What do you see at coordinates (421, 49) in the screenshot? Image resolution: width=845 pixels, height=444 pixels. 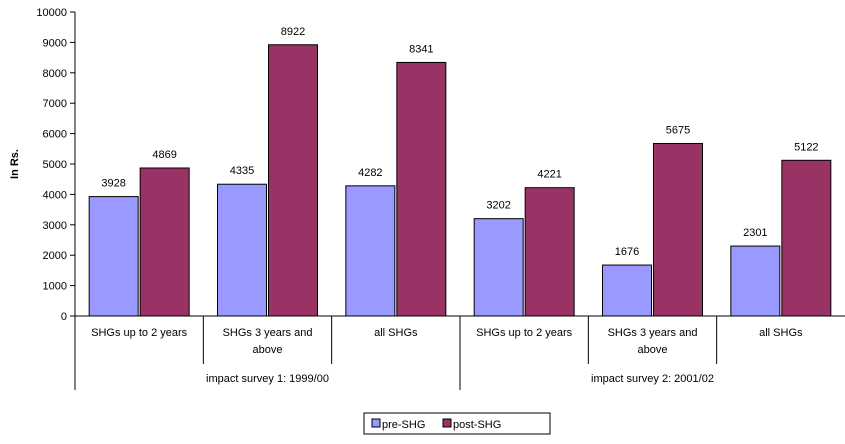 I see `data-label: 8341` at bounding box center [421, 49].